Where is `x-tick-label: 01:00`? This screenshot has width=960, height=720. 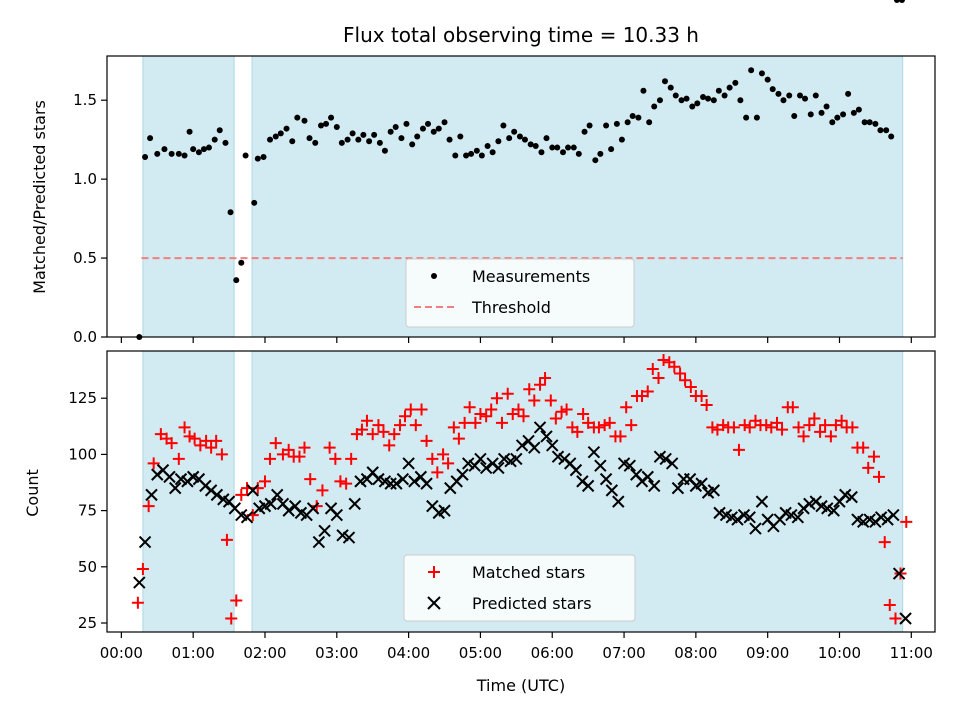 x-tick-label: 01:00 is located at coordinates (193, 653).